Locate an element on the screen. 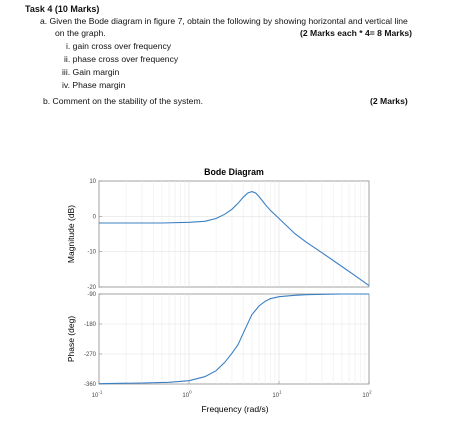  task-heading: Task 4 (10 Marks) is located at coordinates (62, 9).